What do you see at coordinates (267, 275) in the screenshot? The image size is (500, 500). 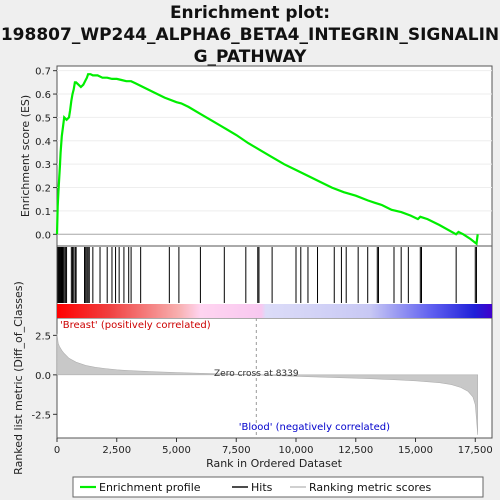 I see `hits-marks` at bounding box center [267, 275].